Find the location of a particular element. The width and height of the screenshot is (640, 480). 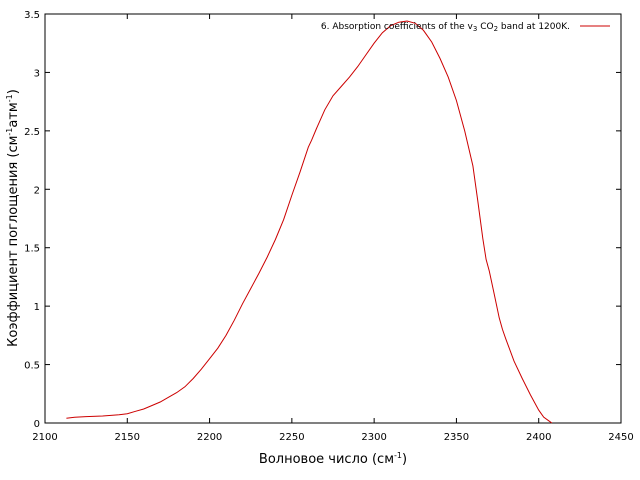

x-axis-label: Волновое число (см-1) is located at coordinates (333, 459).